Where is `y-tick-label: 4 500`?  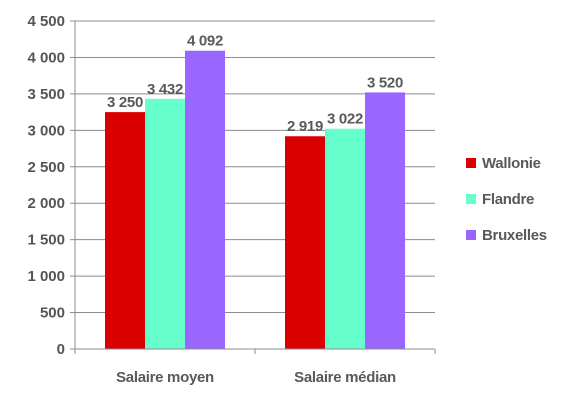 y-tick-label: 4 500 is located at coordinates (46, 21).